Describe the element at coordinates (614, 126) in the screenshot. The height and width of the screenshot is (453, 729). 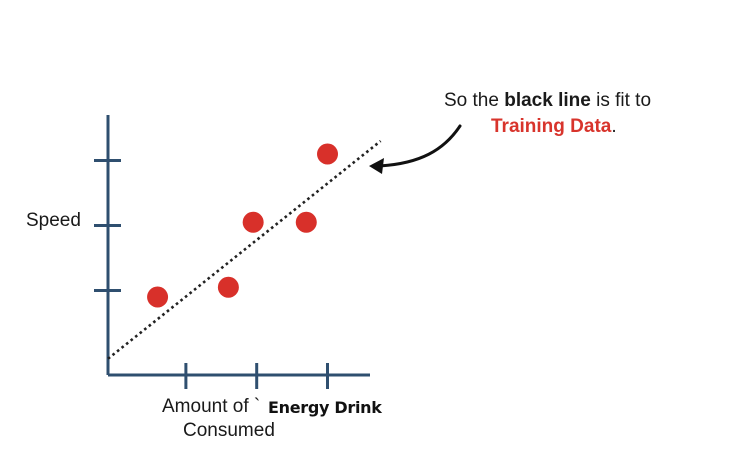
I see `annotation-end: .` at that location.